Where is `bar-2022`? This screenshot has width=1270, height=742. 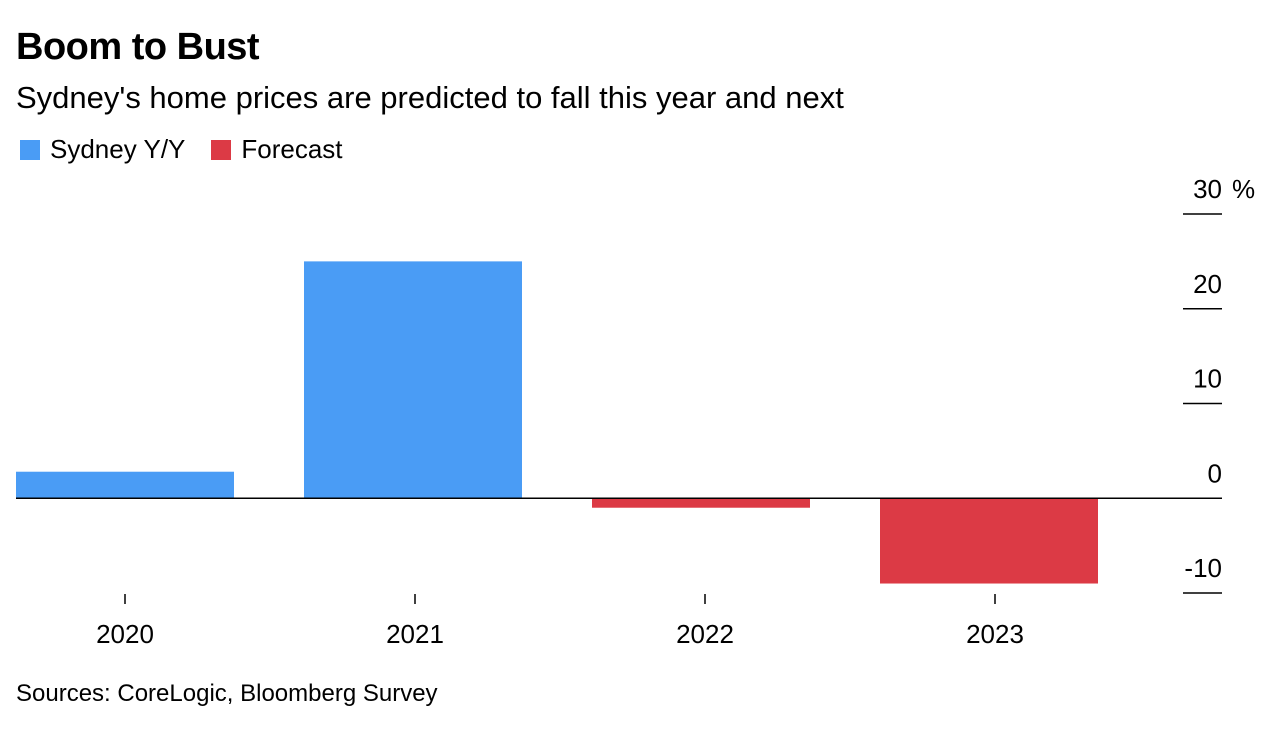
bar-2022 is located at coordinates (701, 503).